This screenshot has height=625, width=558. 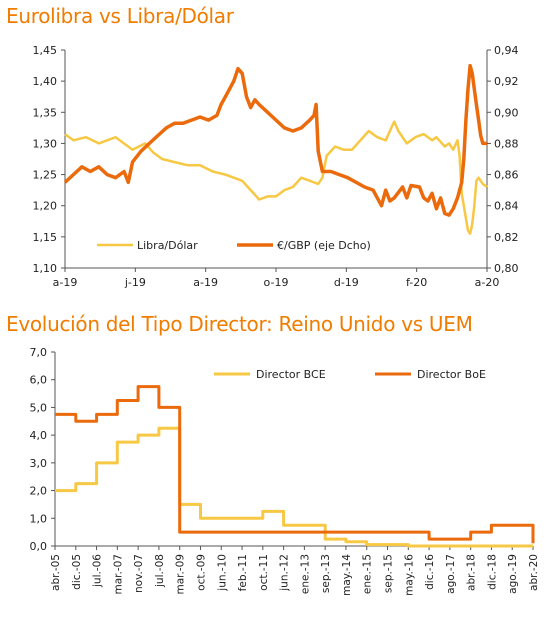 I want to click on y-left-tick-label: 1,10, so click(x=45, y=268).